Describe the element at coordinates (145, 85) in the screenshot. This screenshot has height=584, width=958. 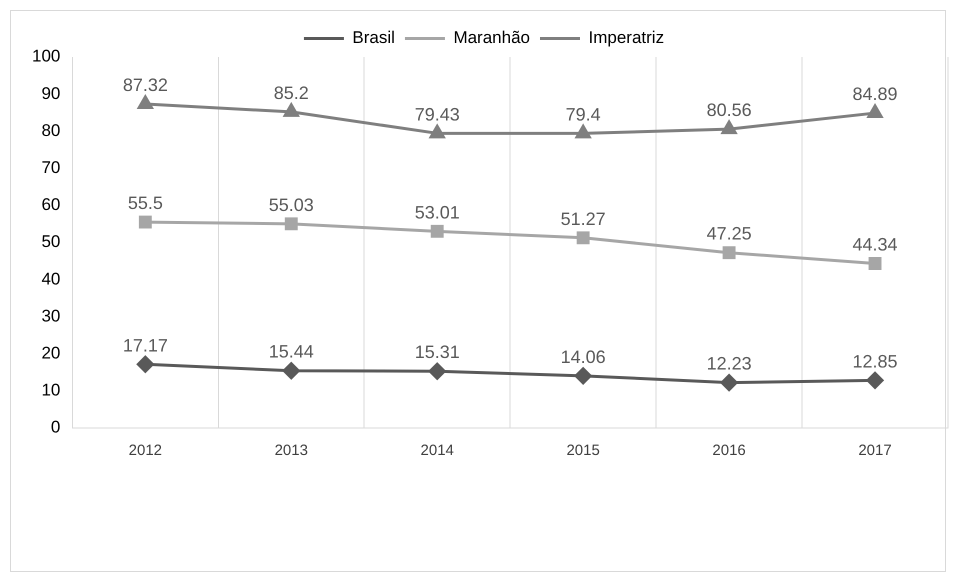
I see `data-label: 87.32` at that location.